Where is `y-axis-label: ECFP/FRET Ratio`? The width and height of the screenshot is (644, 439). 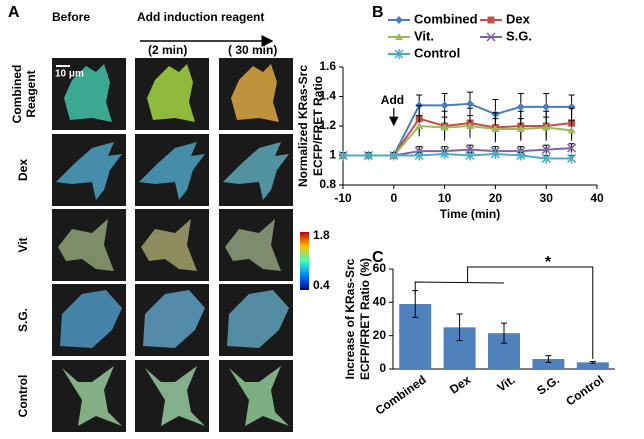
y-axis-label: ECFP/FRET Ratio is located at coordinates (318, 126).